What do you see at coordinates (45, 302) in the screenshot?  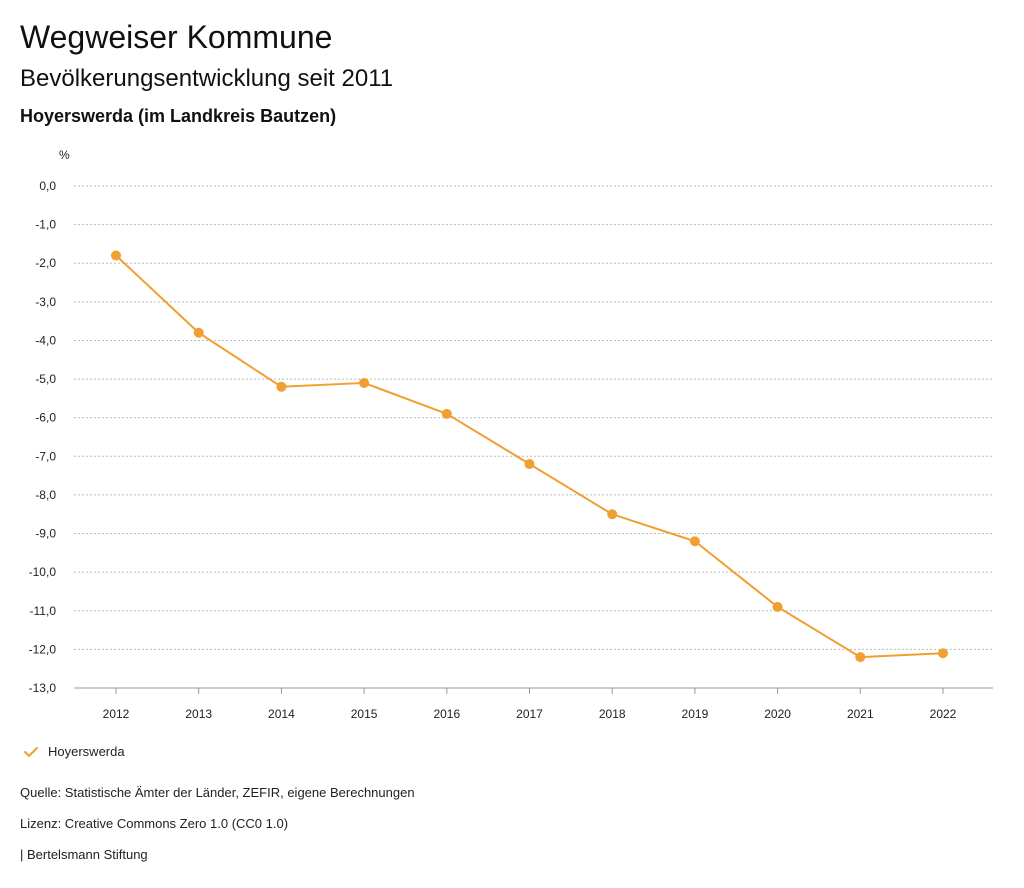 I see `y-tick-label: -3,0` at bounding box center [45, 302].